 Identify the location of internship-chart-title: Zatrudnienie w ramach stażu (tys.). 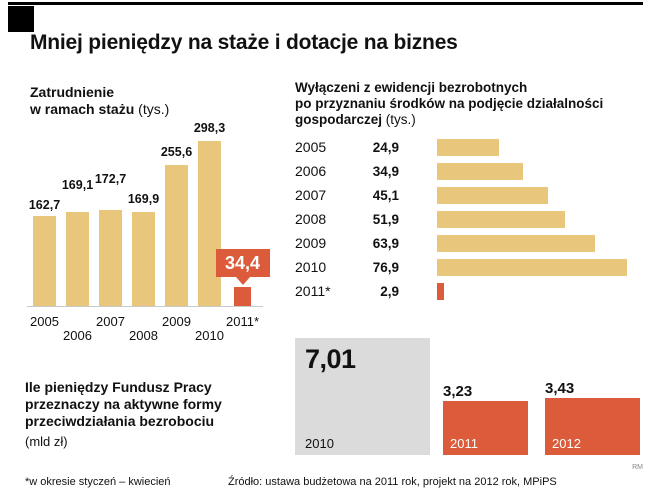
(99, 101).